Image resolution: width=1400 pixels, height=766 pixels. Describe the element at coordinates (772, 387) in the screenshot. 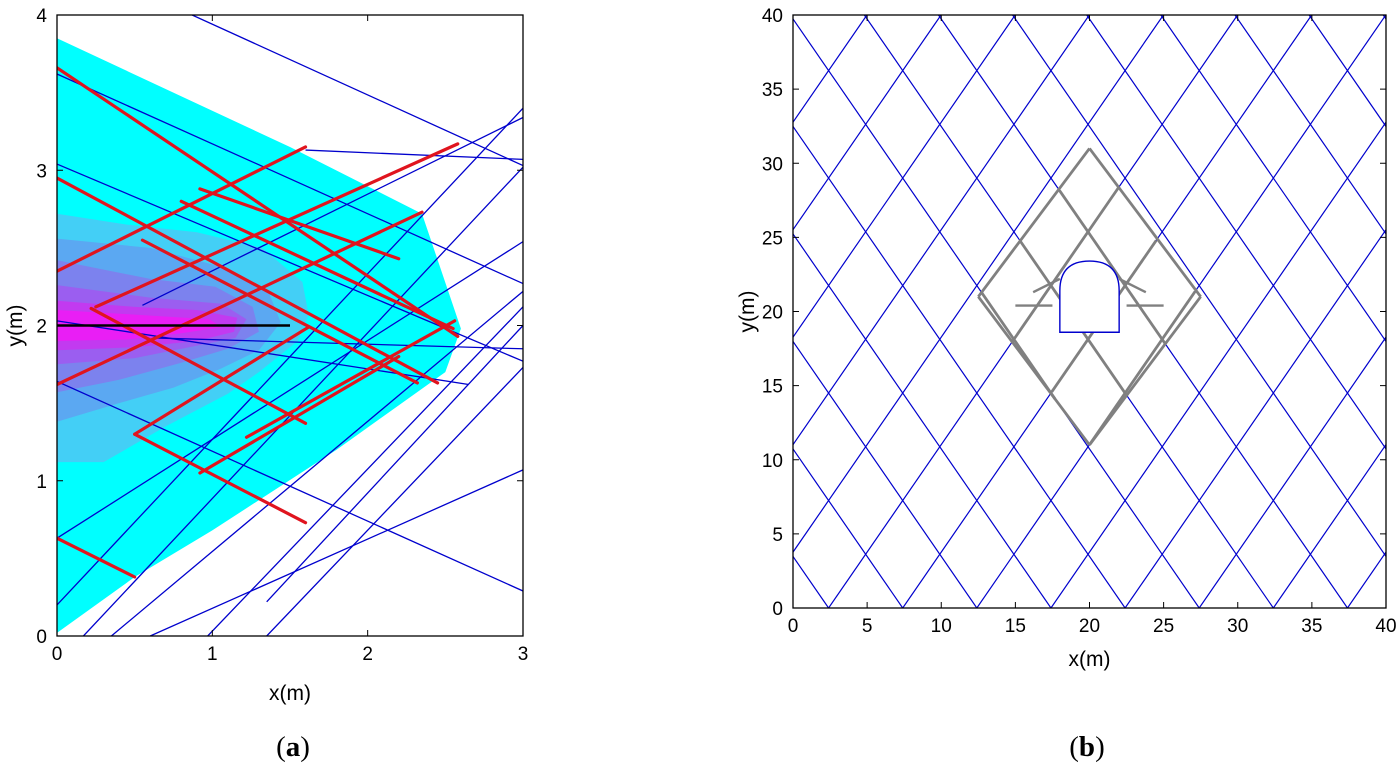

I see `y-tick-label: 15` at that location.